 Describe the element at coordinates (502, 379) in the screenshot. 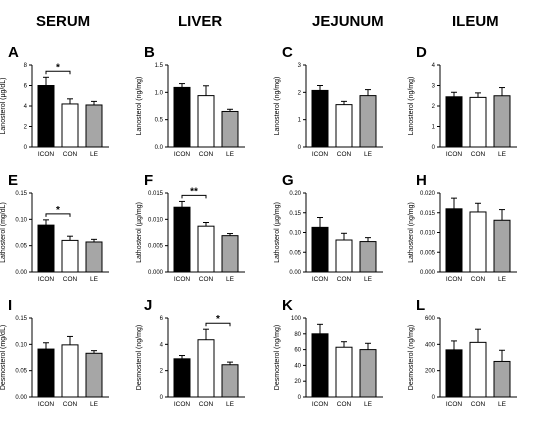

I see `bar-l-le` at that location.